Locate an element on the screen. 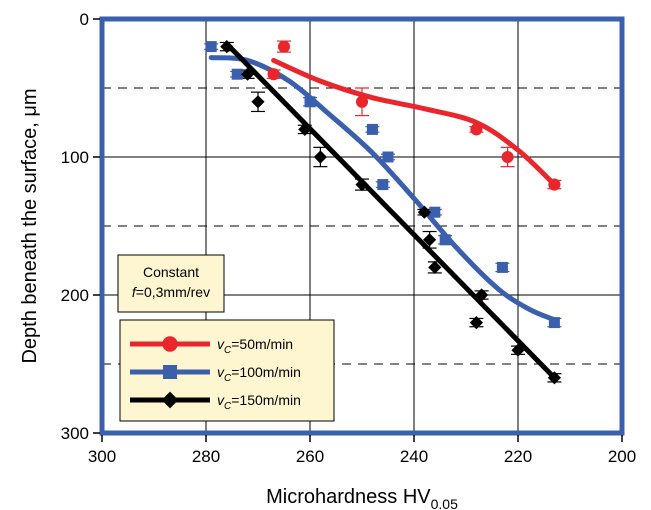  x-tick-label: 220 is located at coordinates (518, 456).